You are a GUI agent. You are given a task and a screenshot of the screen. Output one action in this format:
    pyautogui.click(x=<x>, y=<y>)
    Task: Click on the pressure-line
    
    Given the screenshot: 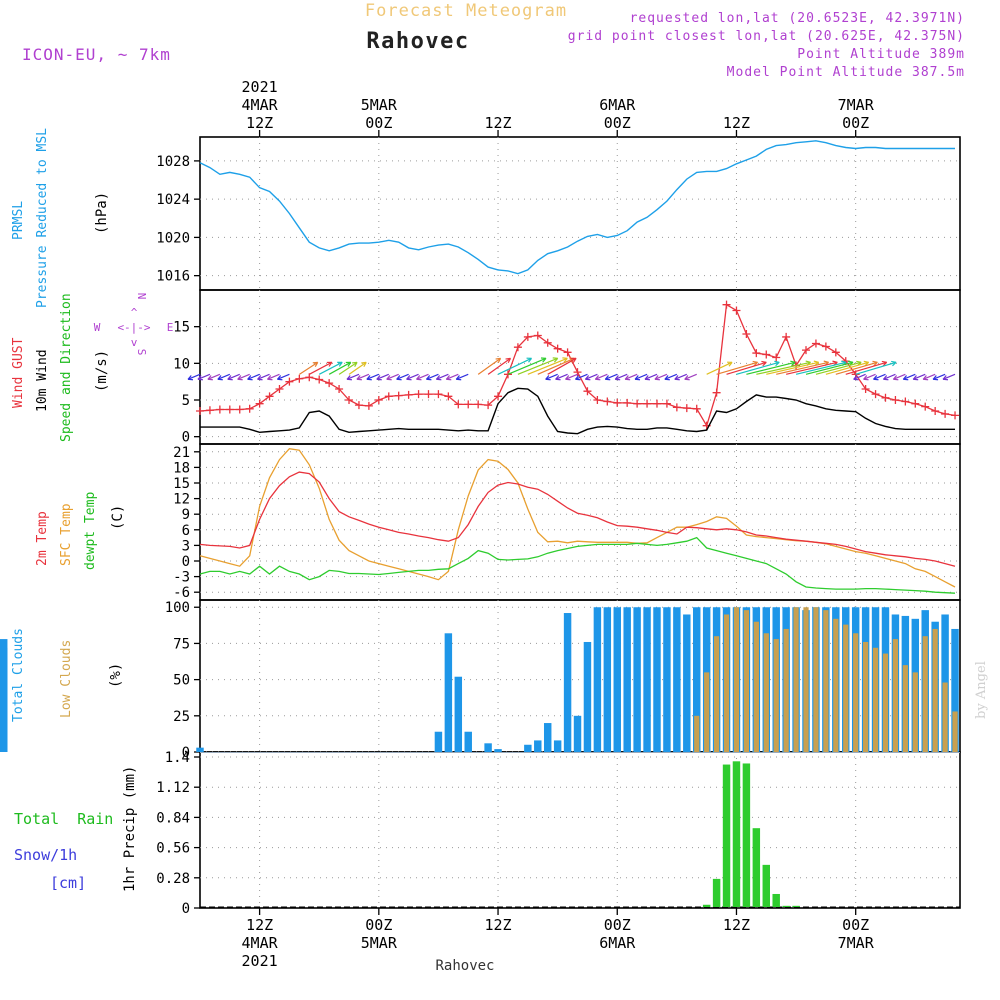 What is the action you would take?
    pyautogui.click(x=577, y=207)
    